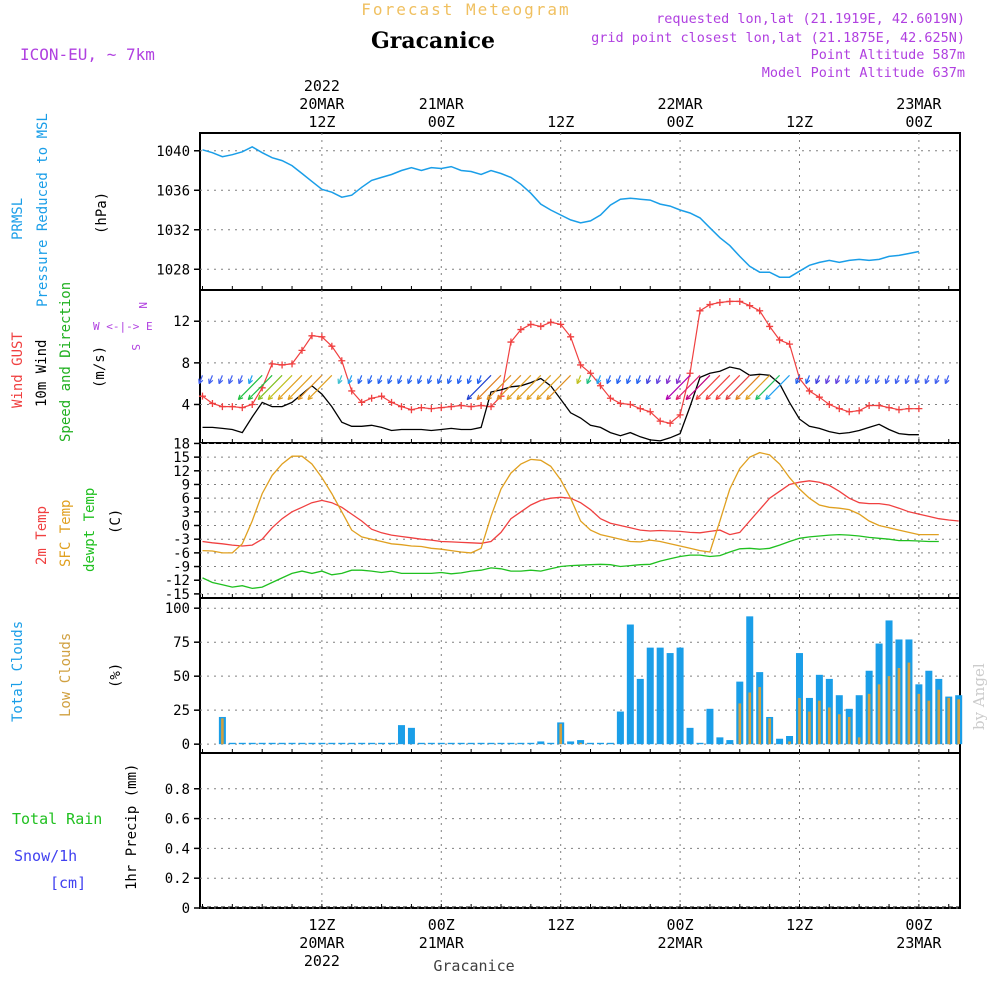 This screenshot has height=1000, width=1000. What do you see at coordinates (681, 104) in the screenshot?
I see `top-time-label: 22MAR` at bounding box center [681, 104].